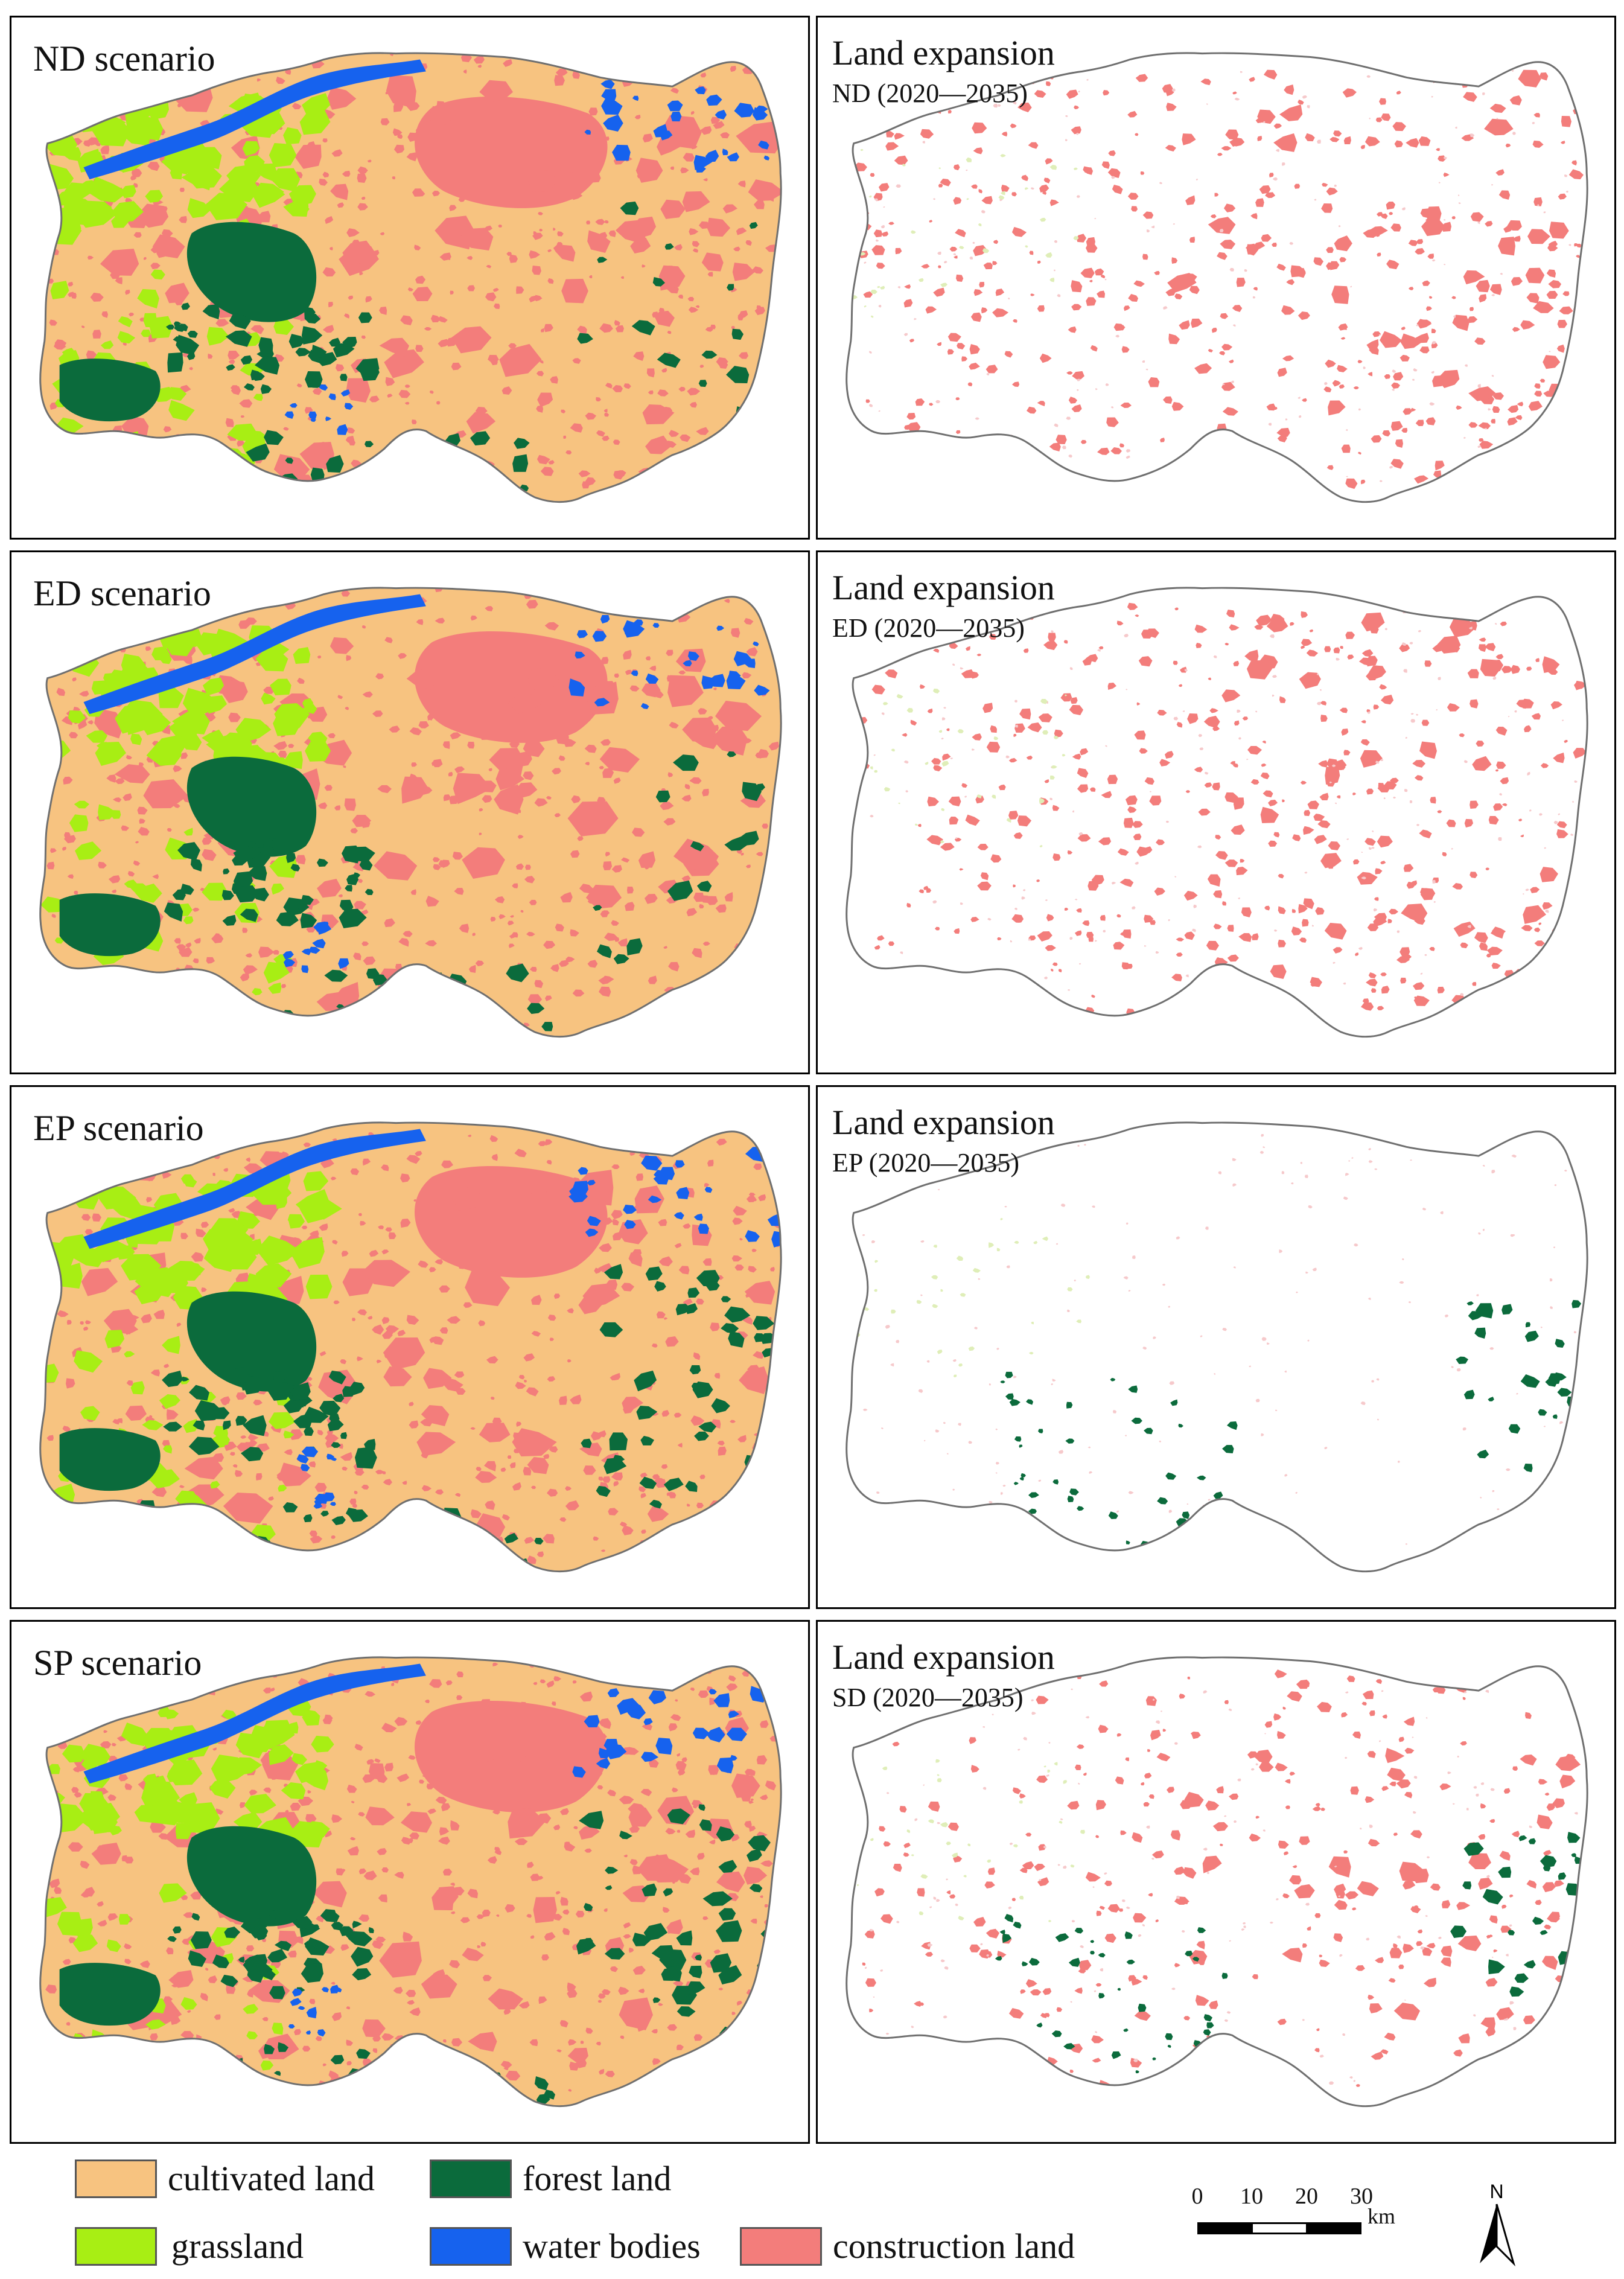 This screenshot has width=1624, height=2279. What do you see at coordinates (926, 1163) in the screenshot?
I see `expansion-subtitle: EP (2020—2035)` at bounding box center [926, 1163].